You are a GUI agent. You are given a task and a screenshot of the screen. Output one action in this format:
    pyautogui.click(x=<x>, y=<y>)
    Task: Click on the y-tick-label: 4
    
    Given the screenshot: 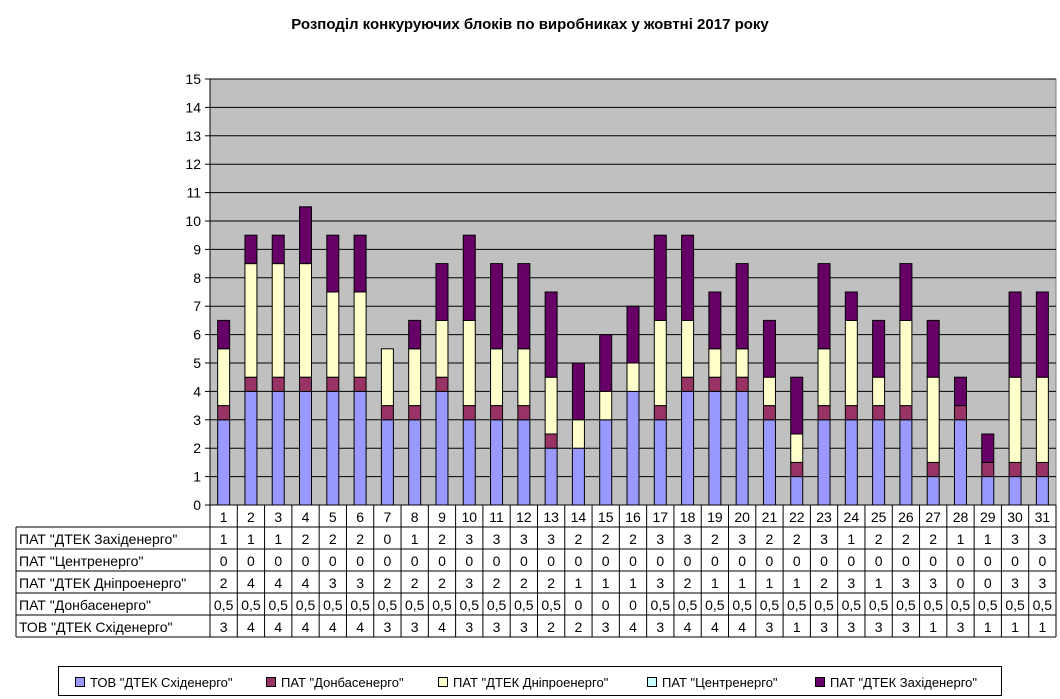 What is the action you would take?
    pyautogui.click(x=197, y=391)
    